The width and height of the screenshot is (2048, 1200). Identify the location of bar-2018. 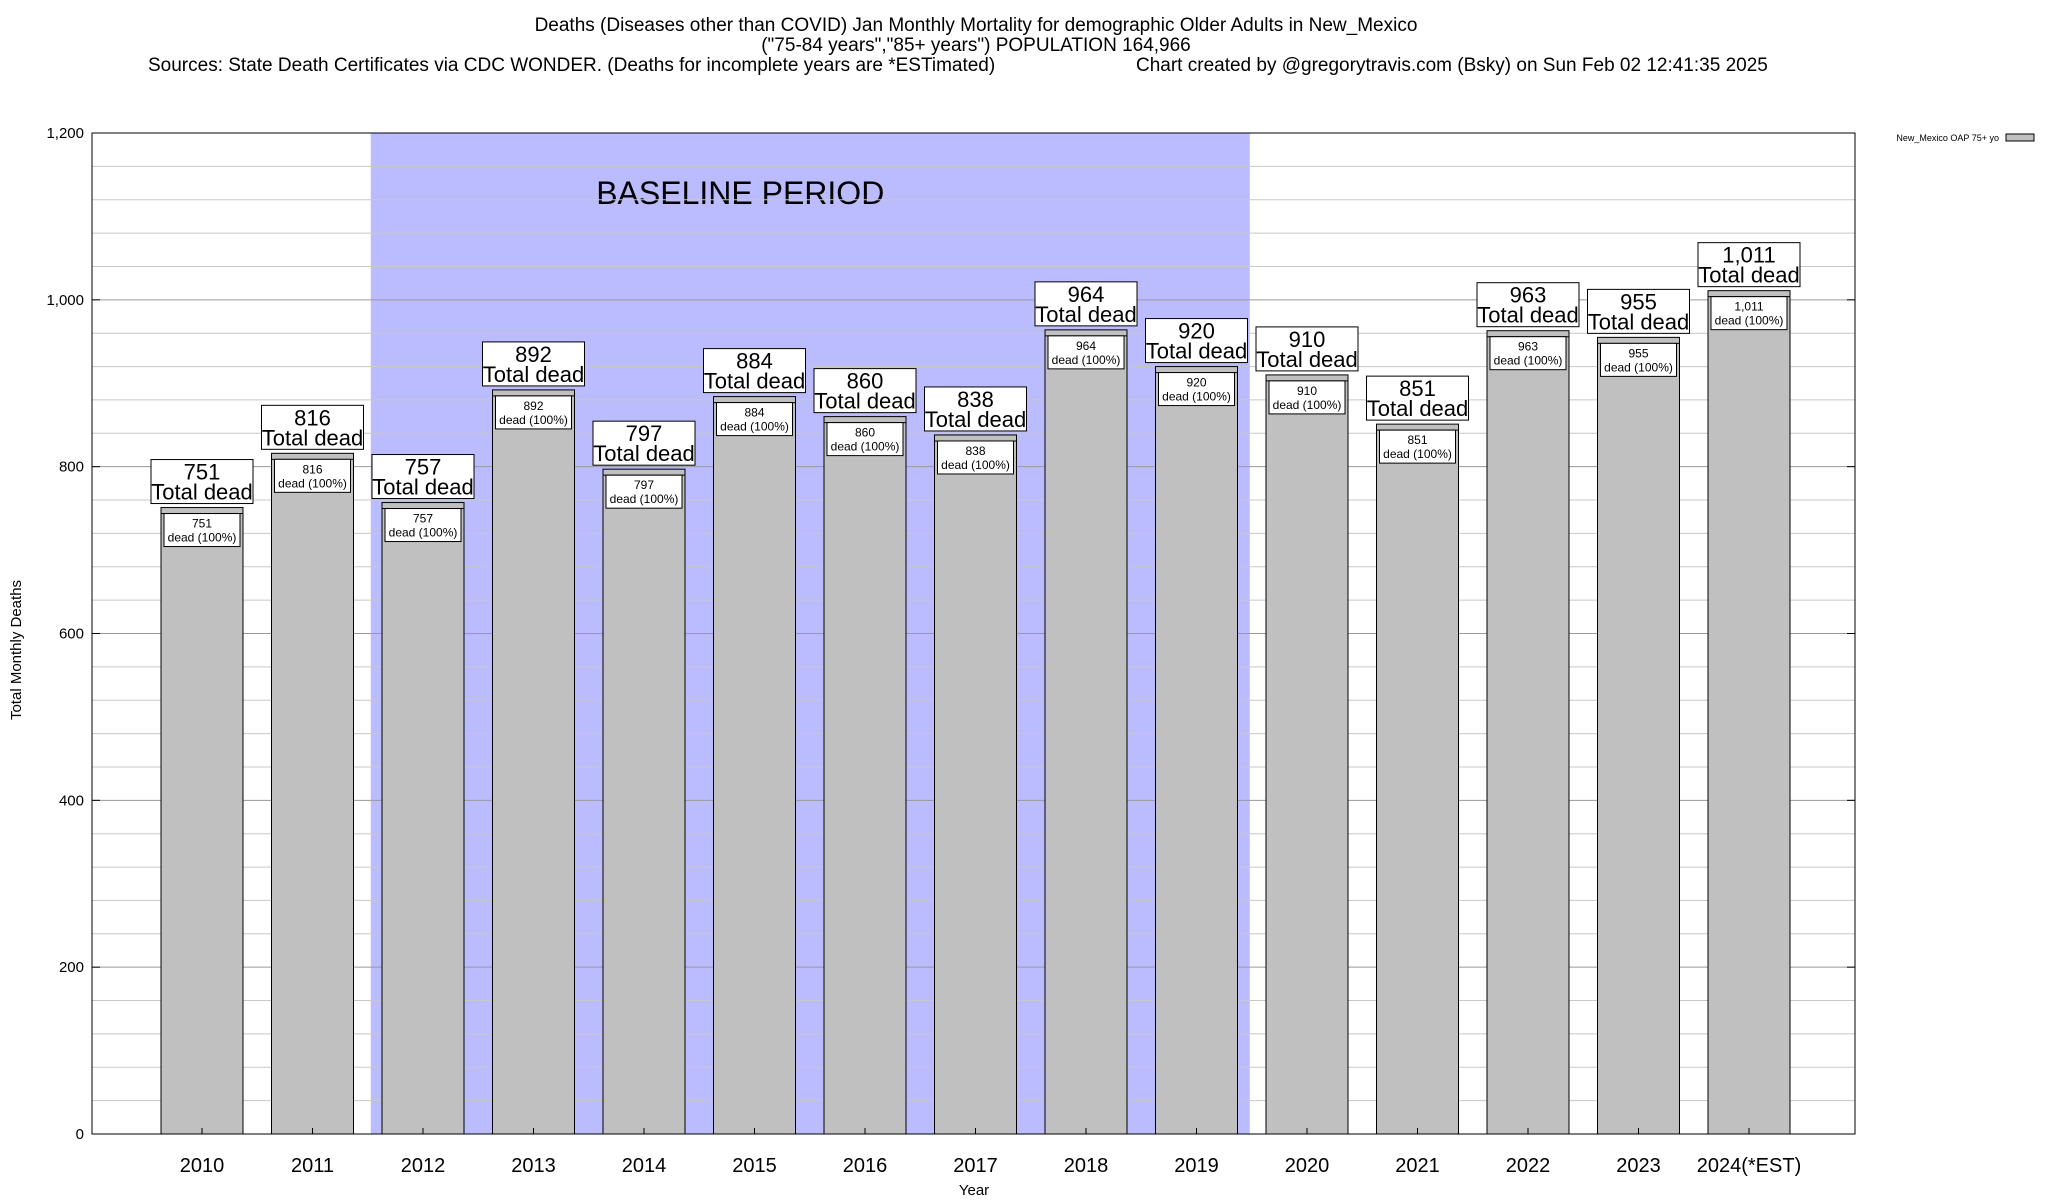
(1086, 732).